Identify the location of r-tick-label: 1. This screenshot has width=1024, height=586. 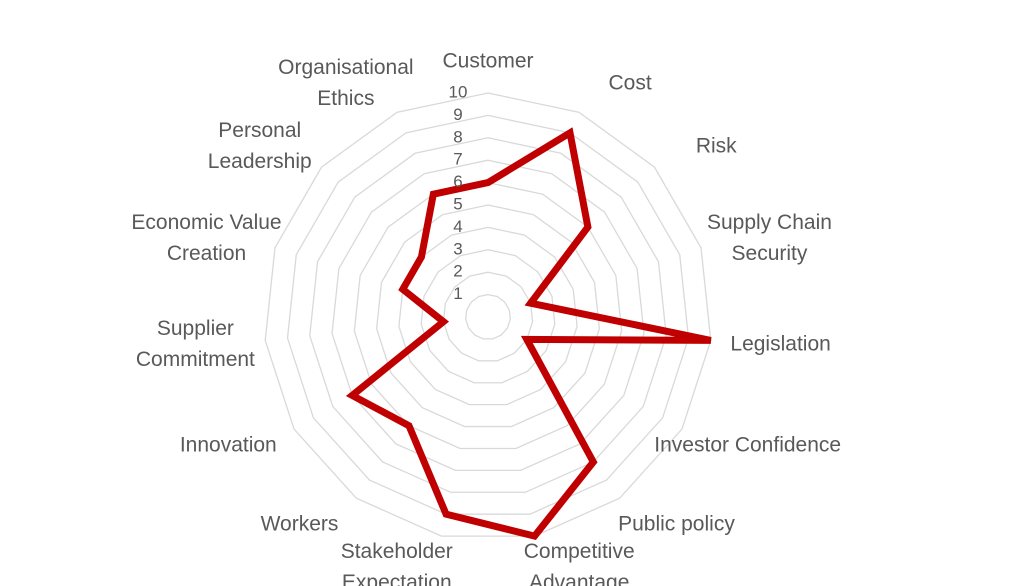
(457, 293).